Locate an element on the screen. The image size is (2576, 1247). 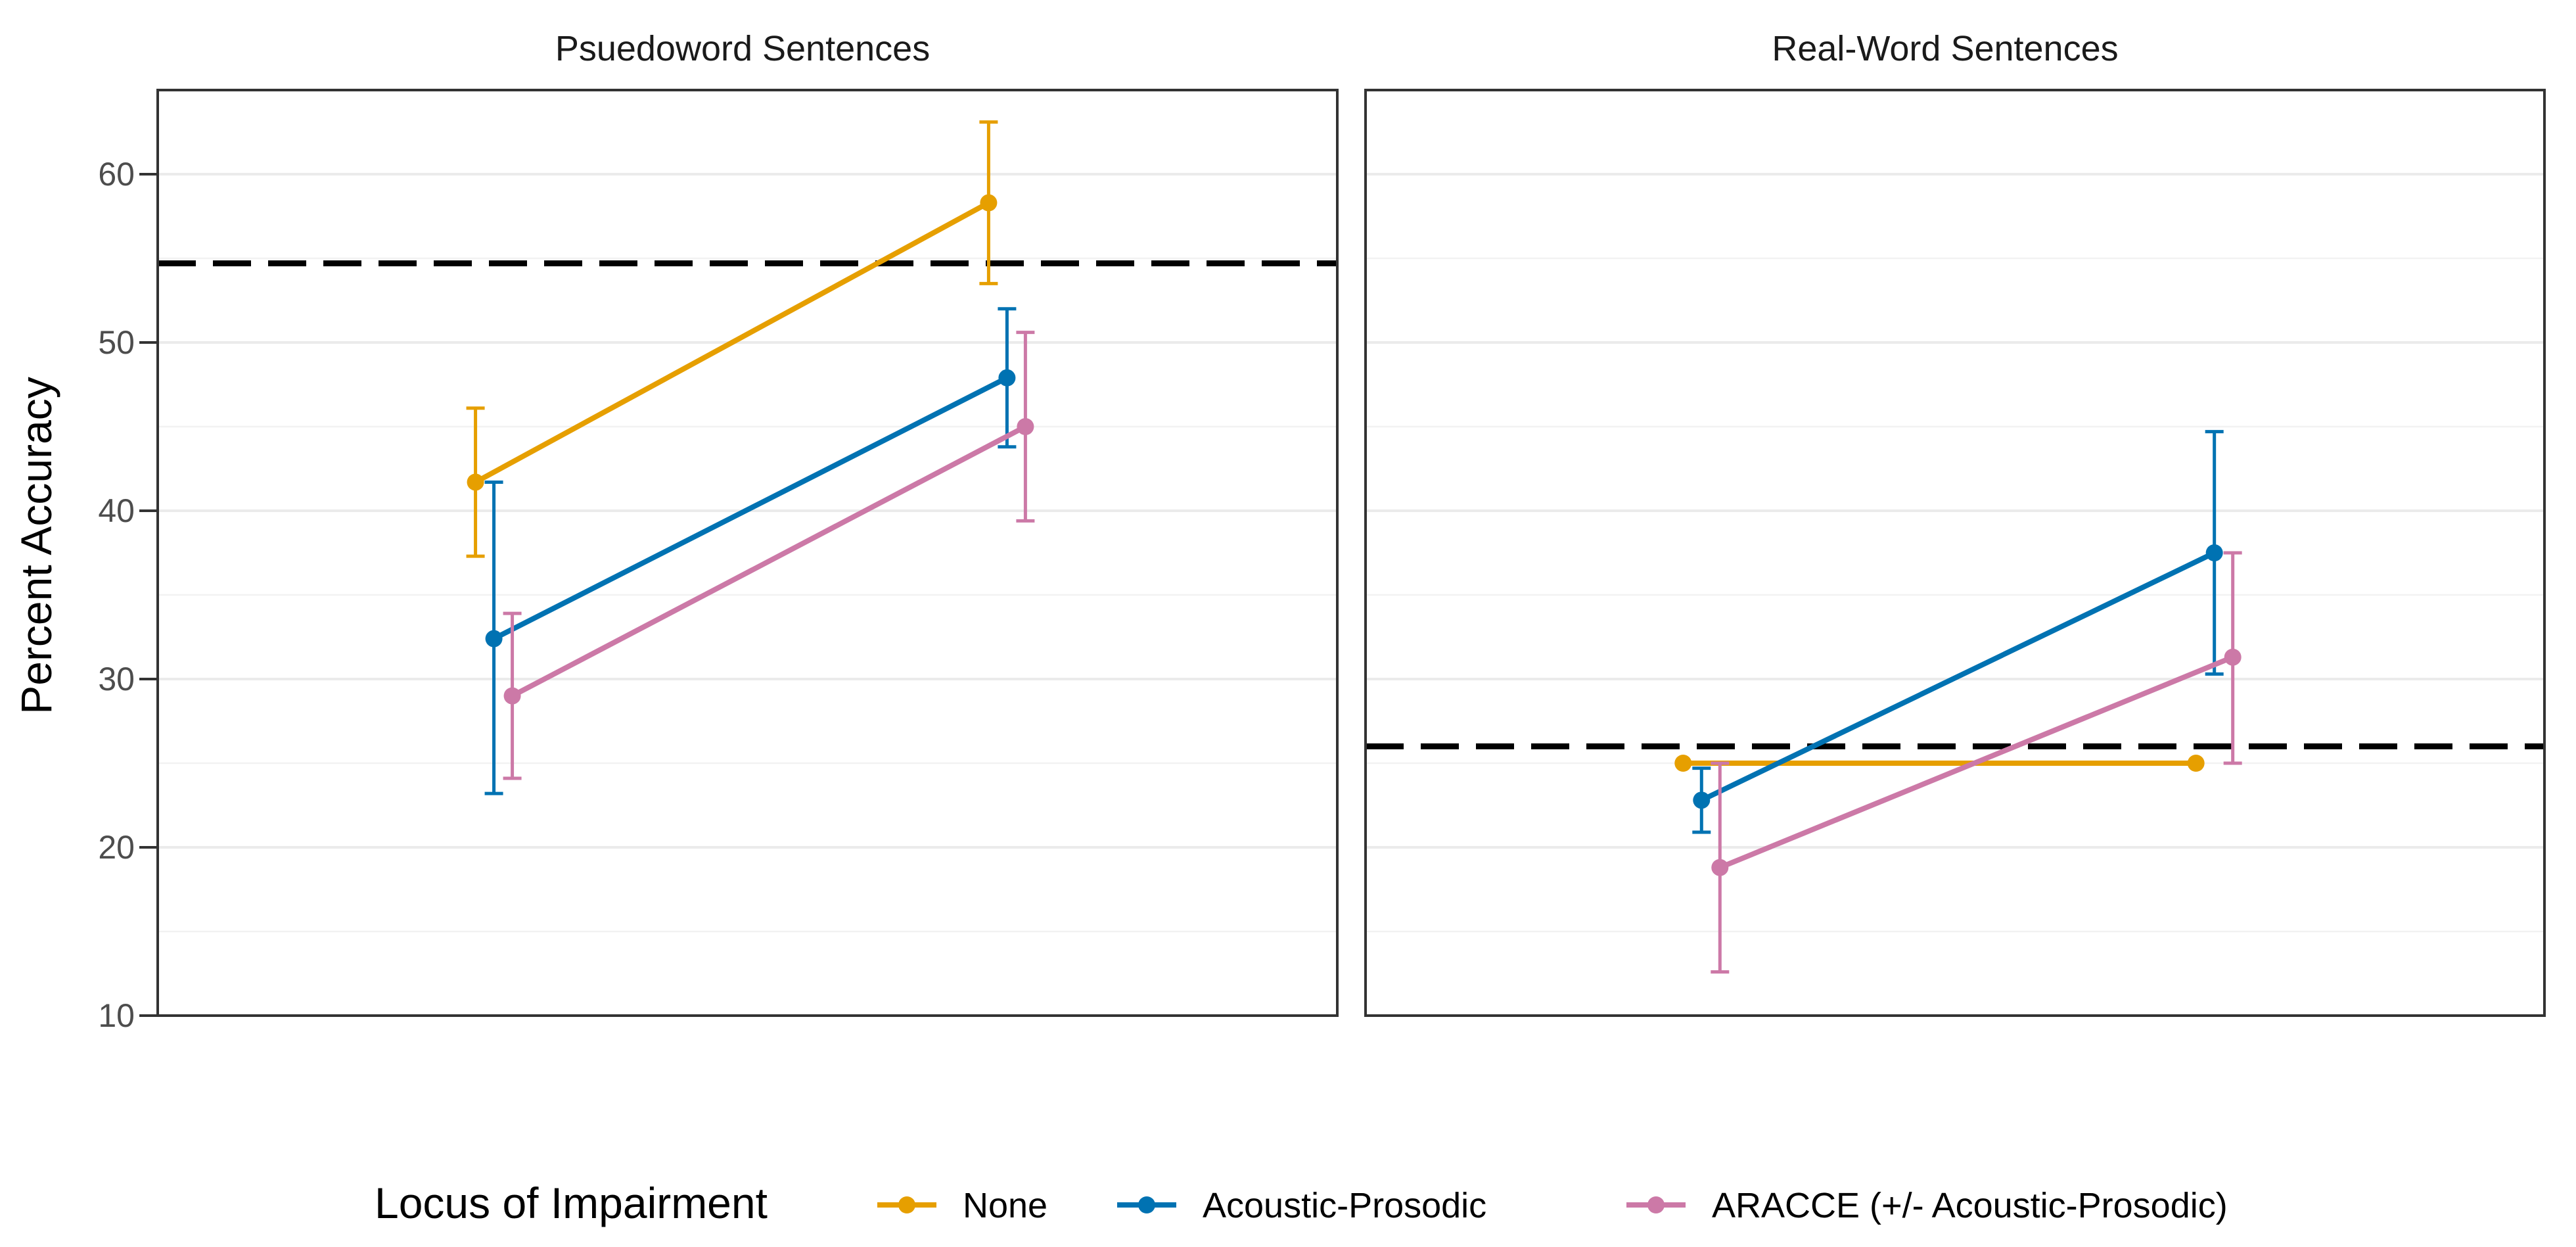
y-tick-label: 30 is located at coordinates (117, 679).